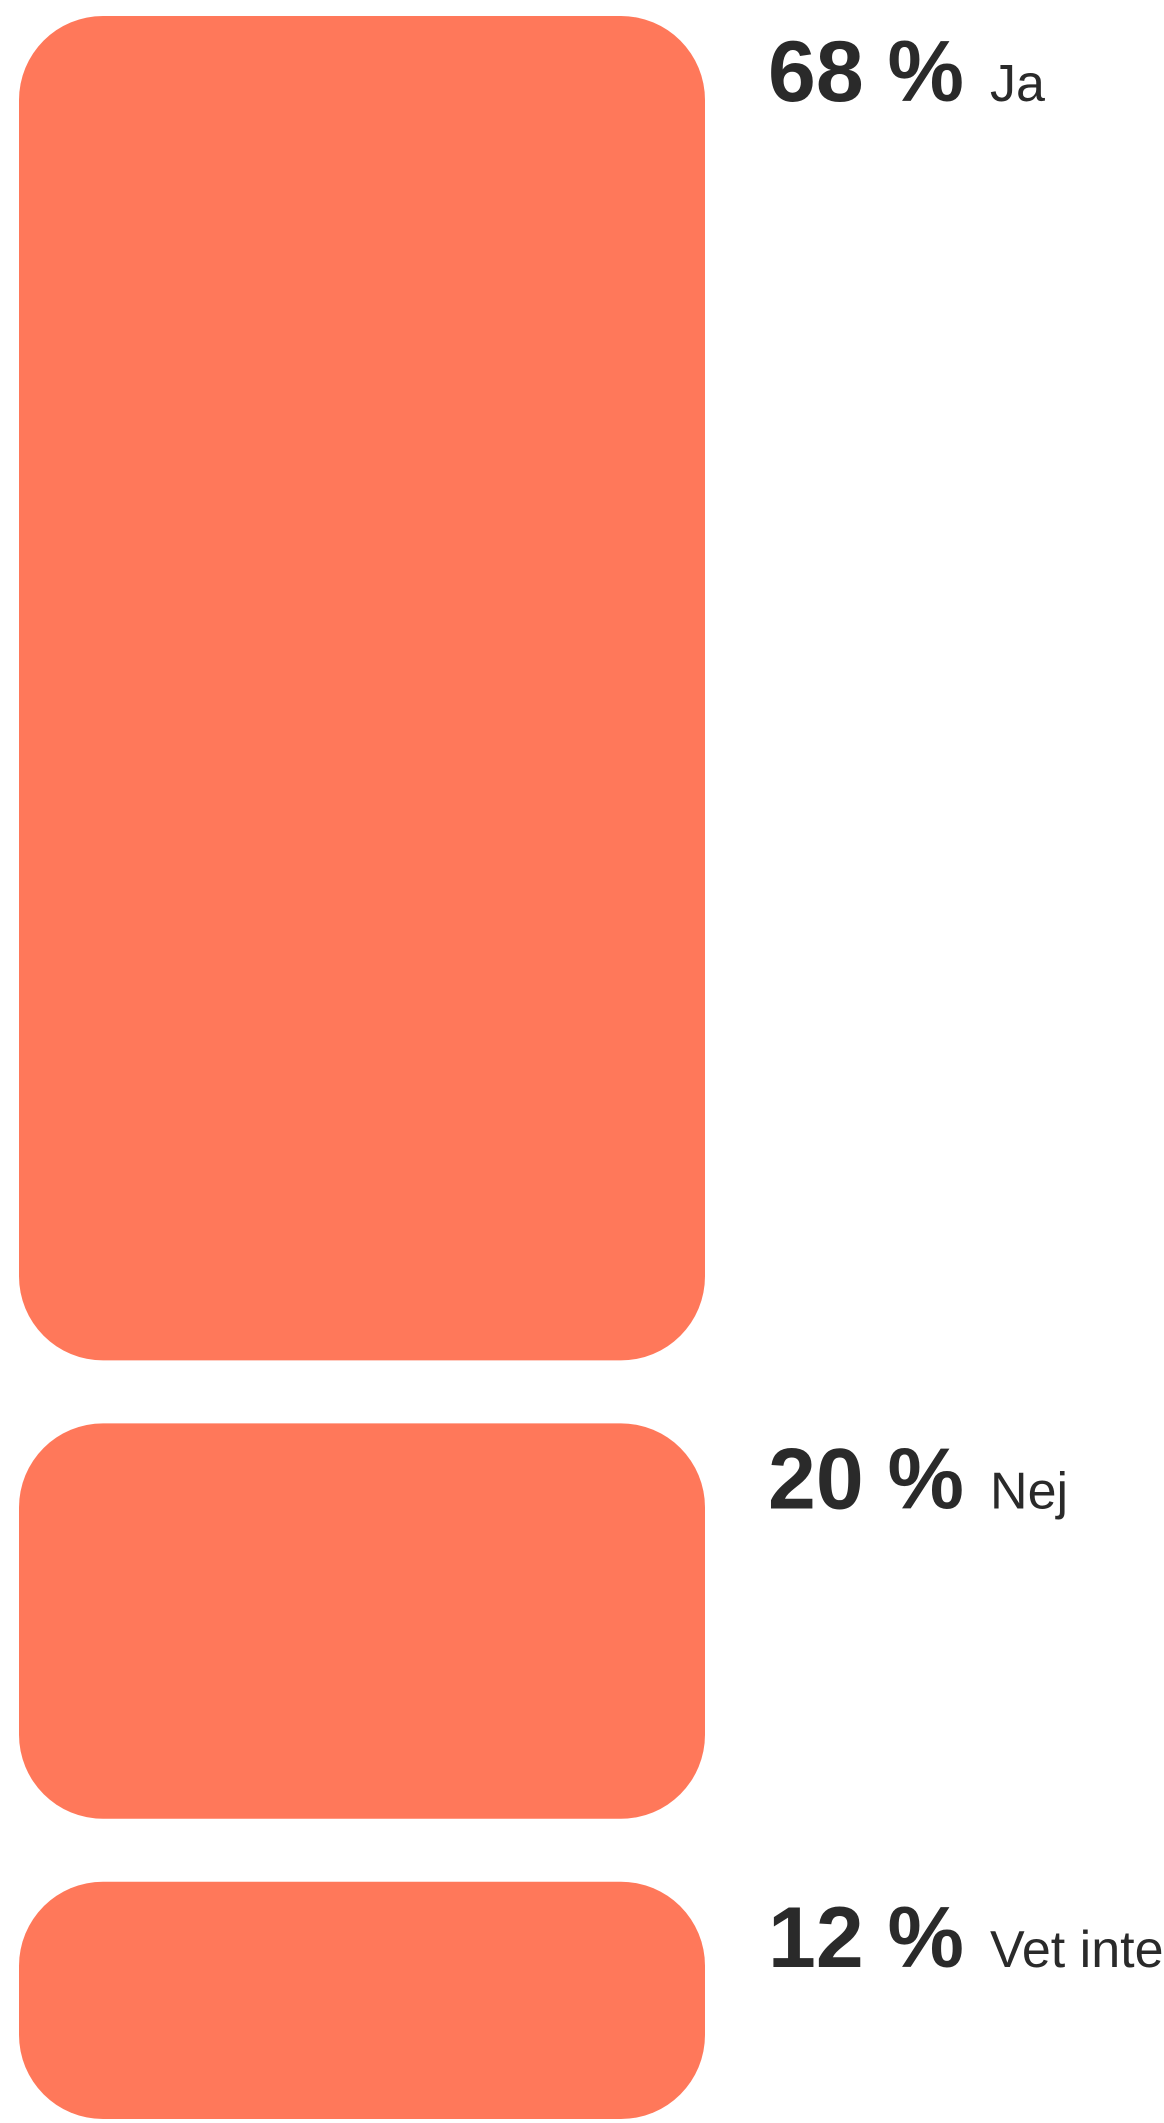  Describe the element at coordinates (866, 72) in the screenshot. I see `value-label: 68 %` at that location.